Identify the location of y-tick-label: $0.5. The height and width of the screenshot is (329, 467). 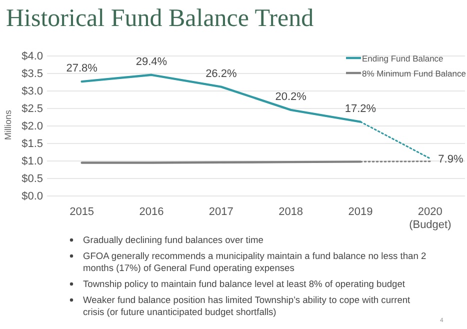
(32, 179).